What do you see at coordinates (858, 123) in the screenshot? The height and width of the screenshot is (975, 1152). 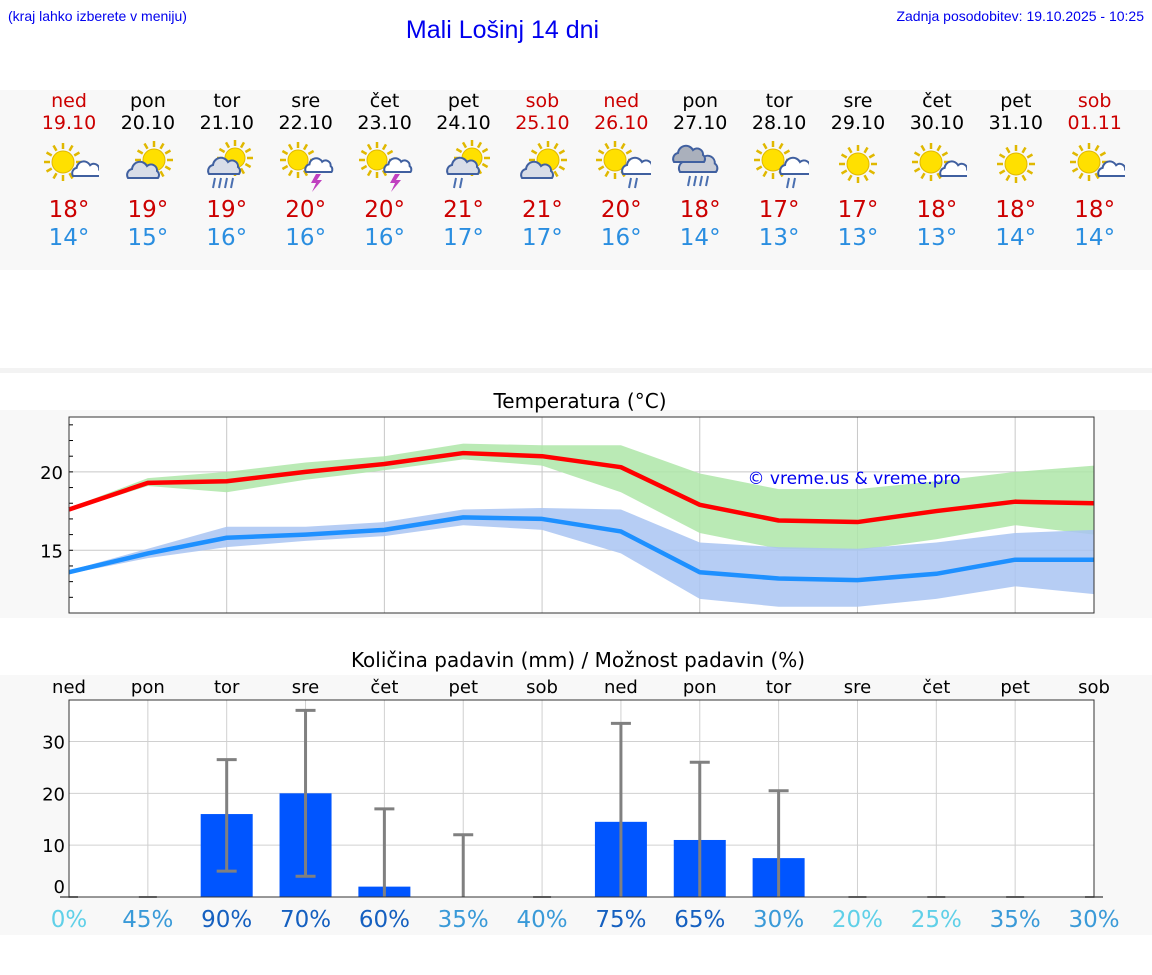 I see `day-date: 29.10` at bounding box center [858, 123].